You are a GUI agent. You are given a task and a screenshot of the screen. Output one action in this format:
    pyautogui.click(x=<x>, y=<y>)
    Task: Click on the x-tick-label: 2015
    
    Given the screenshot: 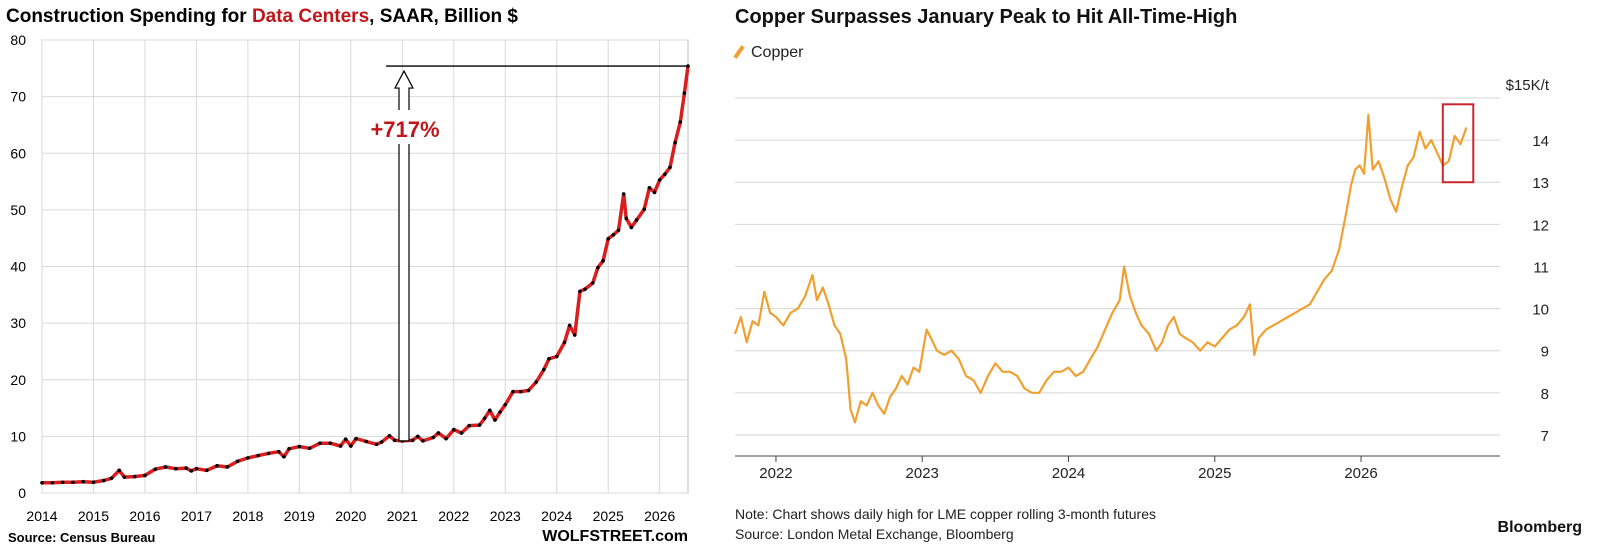 What is the action you would take?
    pyautogui.click(x=93, y=516)
    